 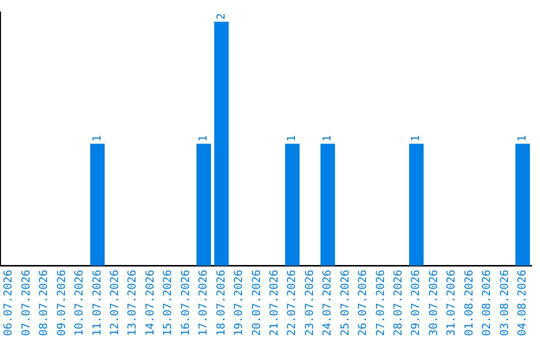 What do you see at coordinates (380, 303) in the screenshot?
I see `x-tick-label: 27.07.2026` at bounding box center [380, 303].